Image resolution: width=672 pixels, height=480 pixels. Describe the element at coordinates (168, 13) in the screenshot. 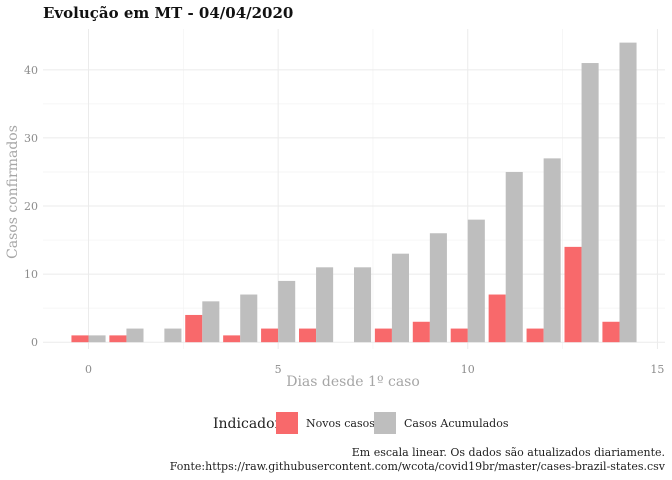

I see `chart-title: Evolução em MT - 04/04/2020` at that location.